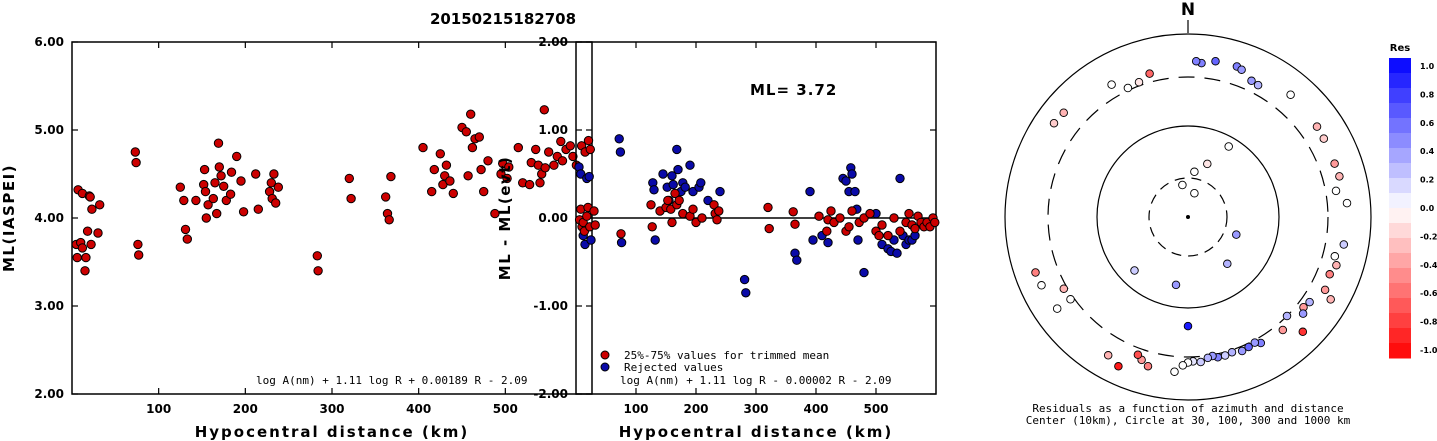 This screenshot has height=441, width=1437. What do you see at coordinates (332, 432) in the screenshot?
I see `x-axis-label: Hypocentral distance (km)` at bounding box center [332, 432].